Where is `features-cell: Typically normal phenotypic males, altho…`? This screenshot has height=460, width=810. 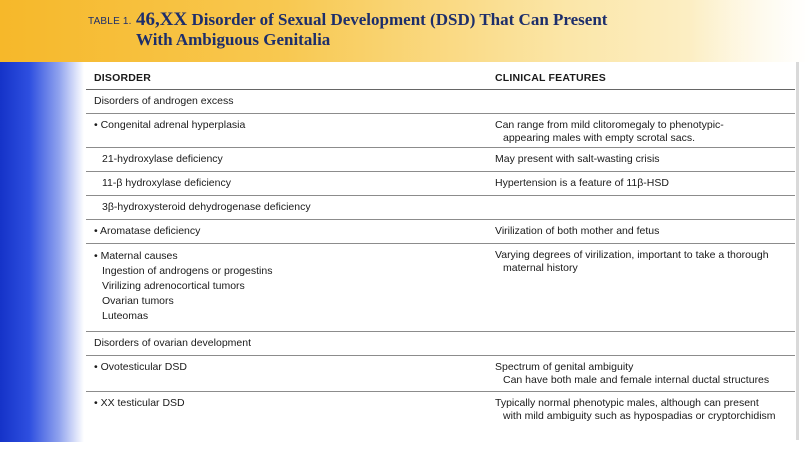 features-cell: Typically normal phenotypic males, altho… is located at coordinates (635, 409).